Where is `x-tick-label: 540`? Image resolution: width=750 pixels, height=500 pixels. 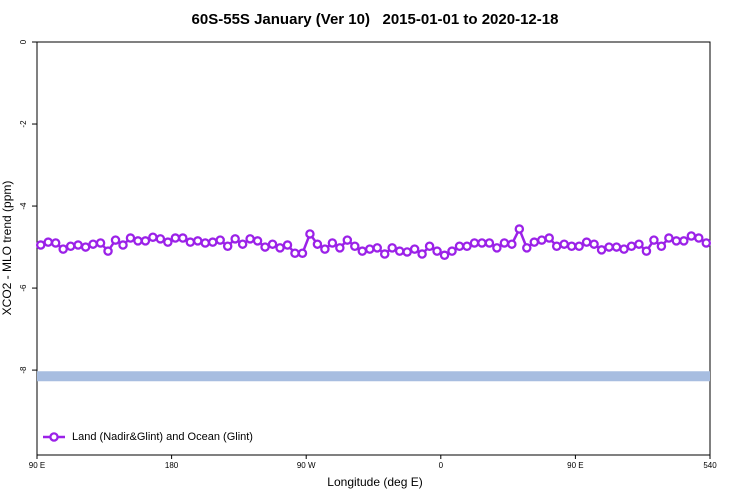 x-tick-label: 540 is located at coordinates (710, 465).